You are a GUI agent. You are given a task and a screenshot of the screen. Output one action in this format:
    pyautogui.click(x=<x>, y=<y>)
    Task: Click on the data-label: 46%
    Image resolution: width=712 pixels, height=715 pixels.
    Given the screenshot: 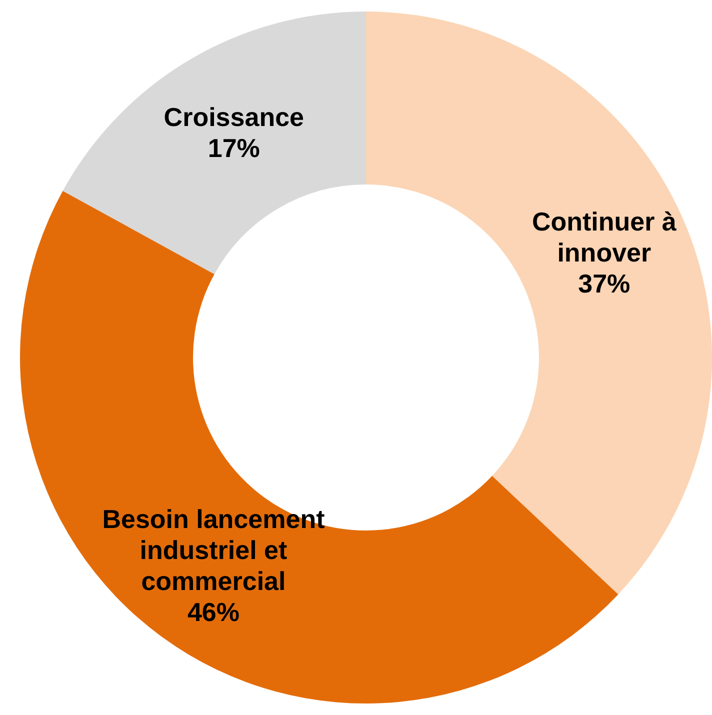 What is the action you would take?
    pyautogui.click(x=213, y=612)
    